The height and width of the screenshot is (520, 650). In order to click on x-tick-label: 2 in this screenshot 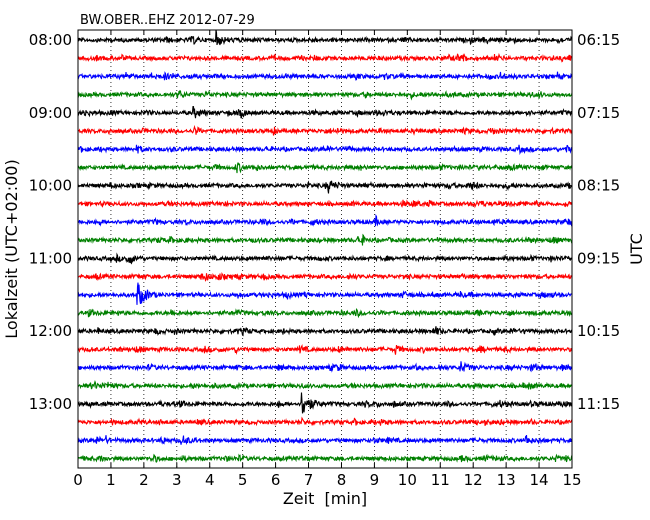, I will do `click(144, 480)`.